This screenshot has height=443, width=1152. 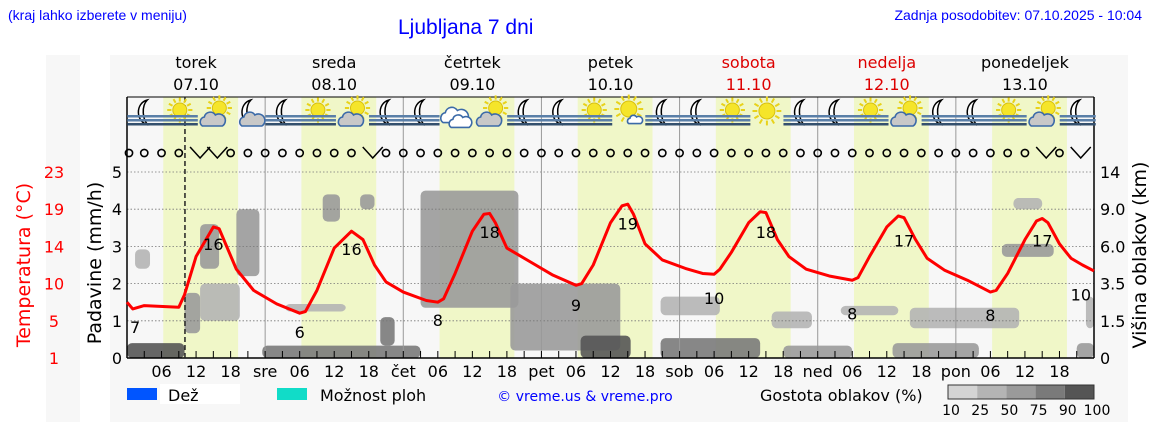 I want to click on cloud-height-tick-label: 3.5, so click(x=1112, y=284).